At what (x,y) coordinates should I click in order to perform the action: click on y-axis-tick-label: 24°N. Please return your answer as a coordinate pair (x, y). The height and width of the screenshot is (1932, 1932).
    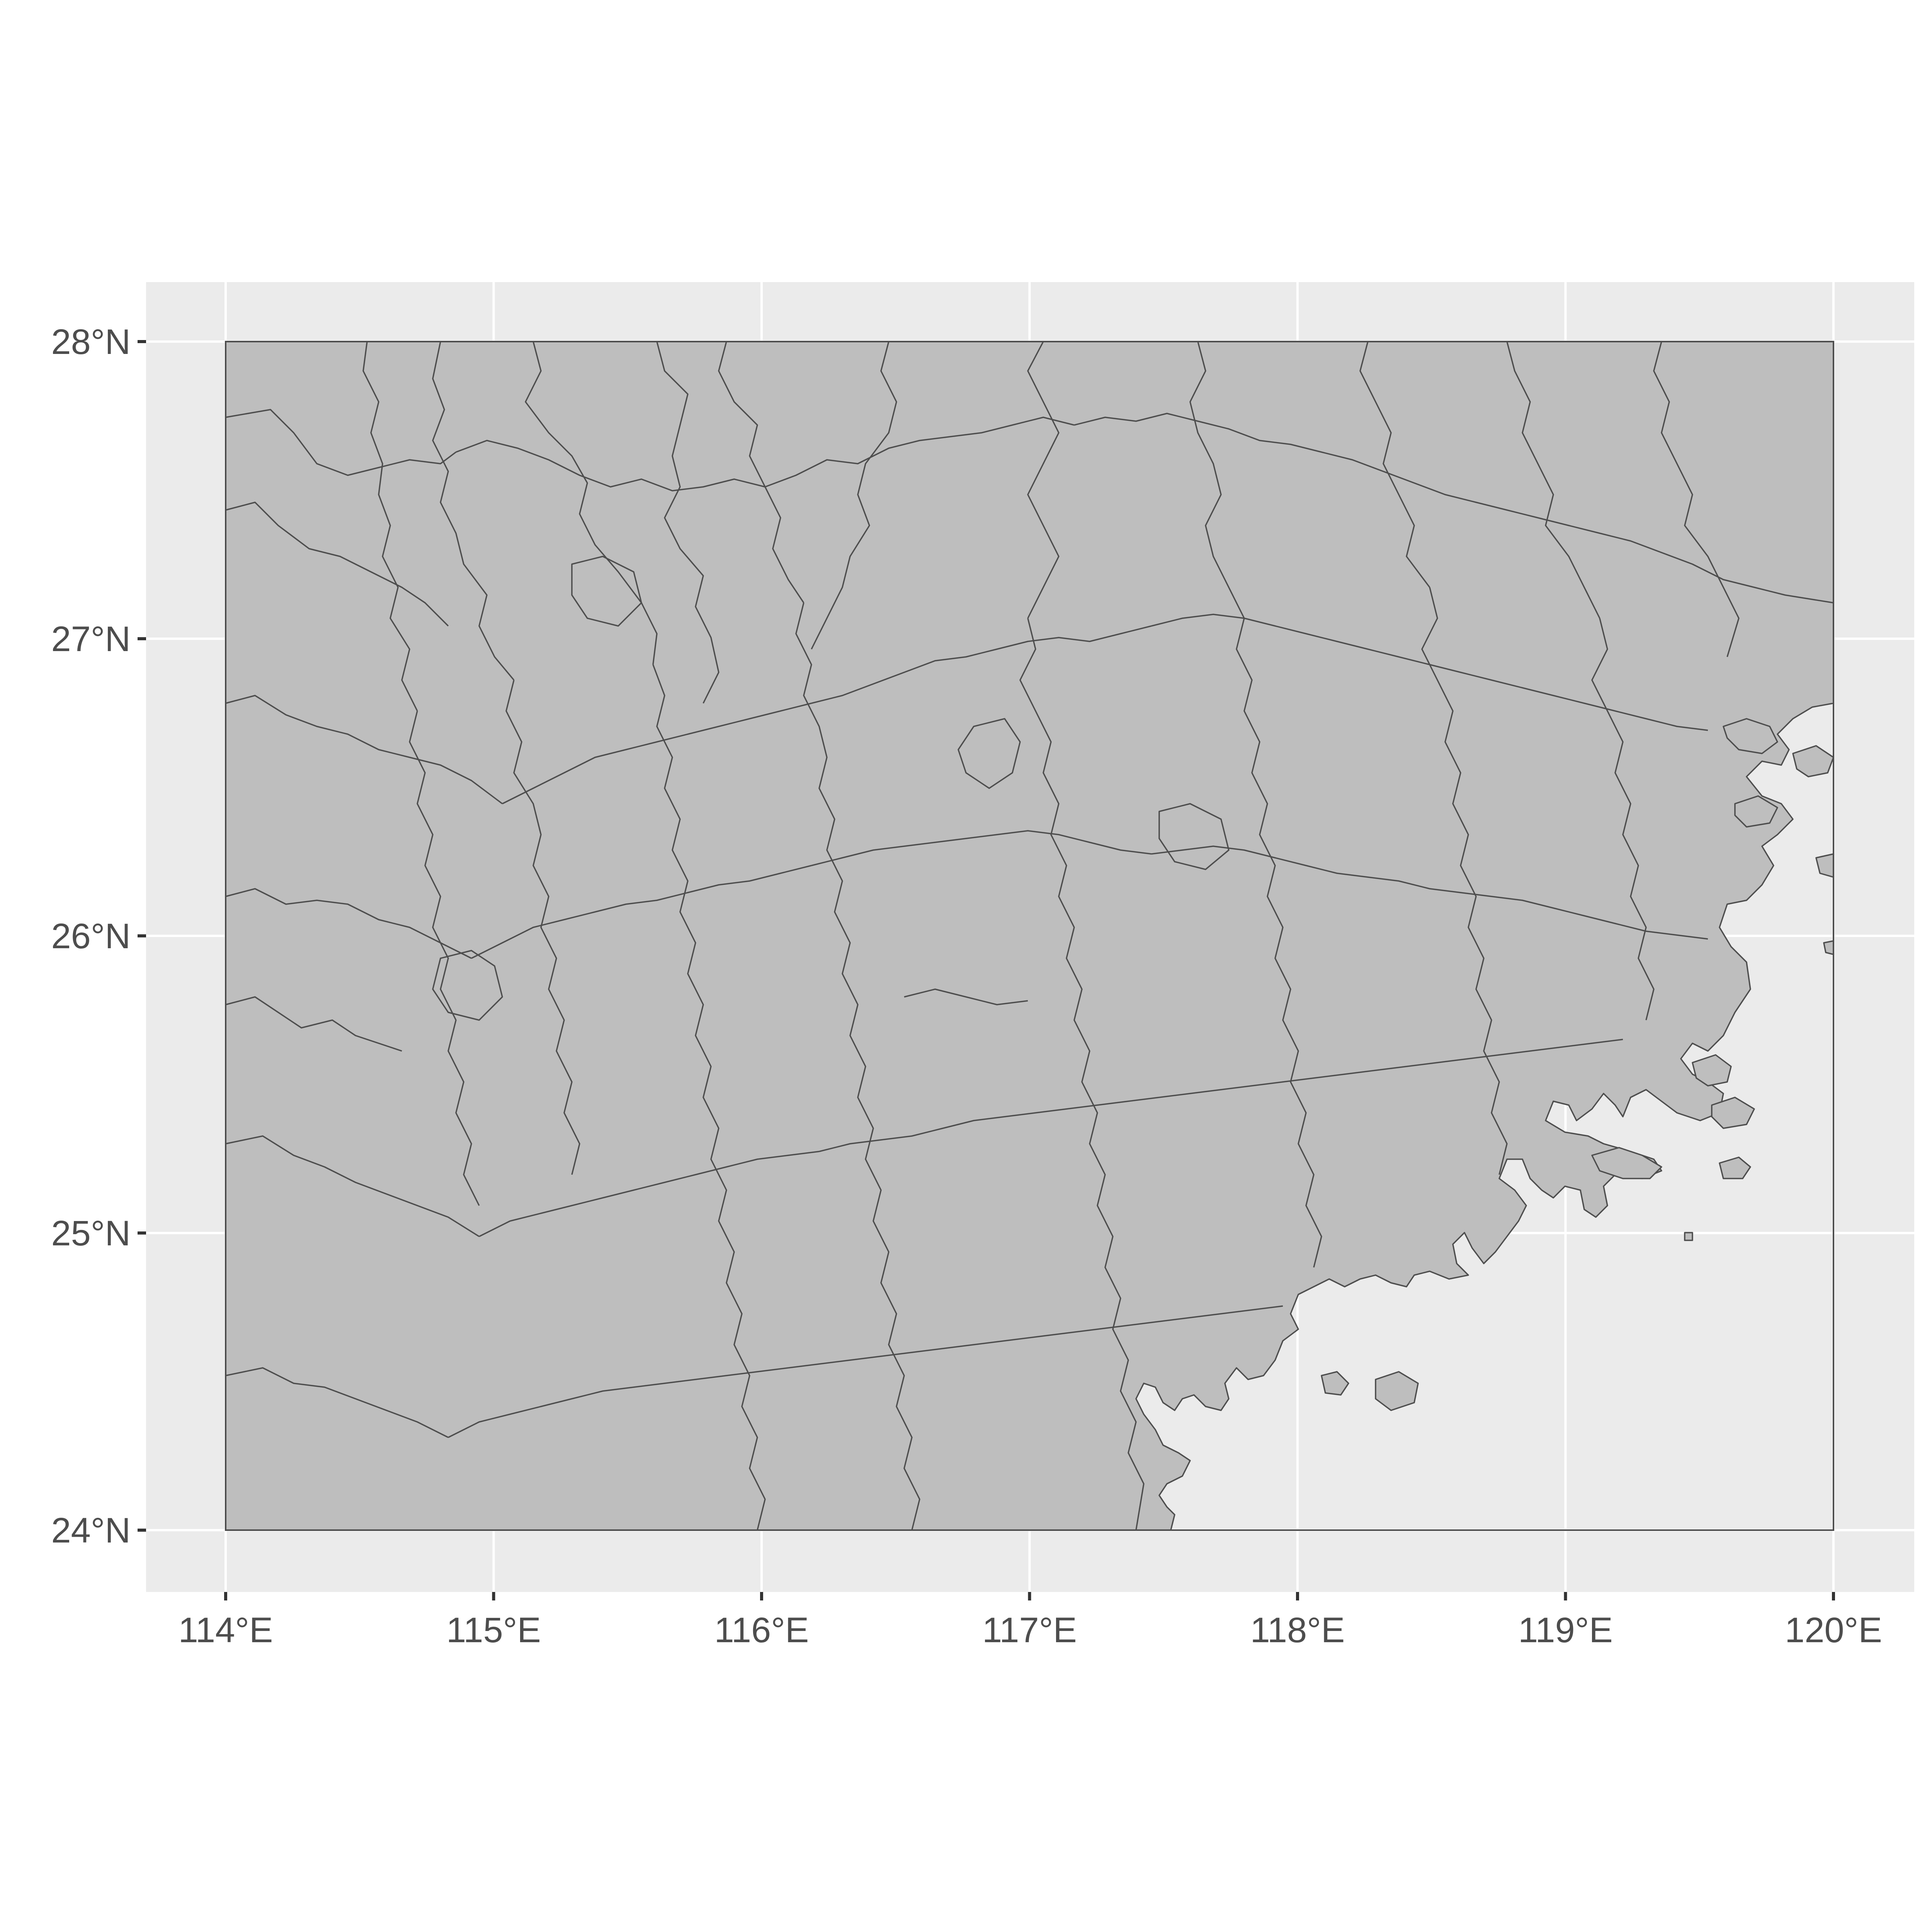
    Looking at the image, I should click on (91, 1531).